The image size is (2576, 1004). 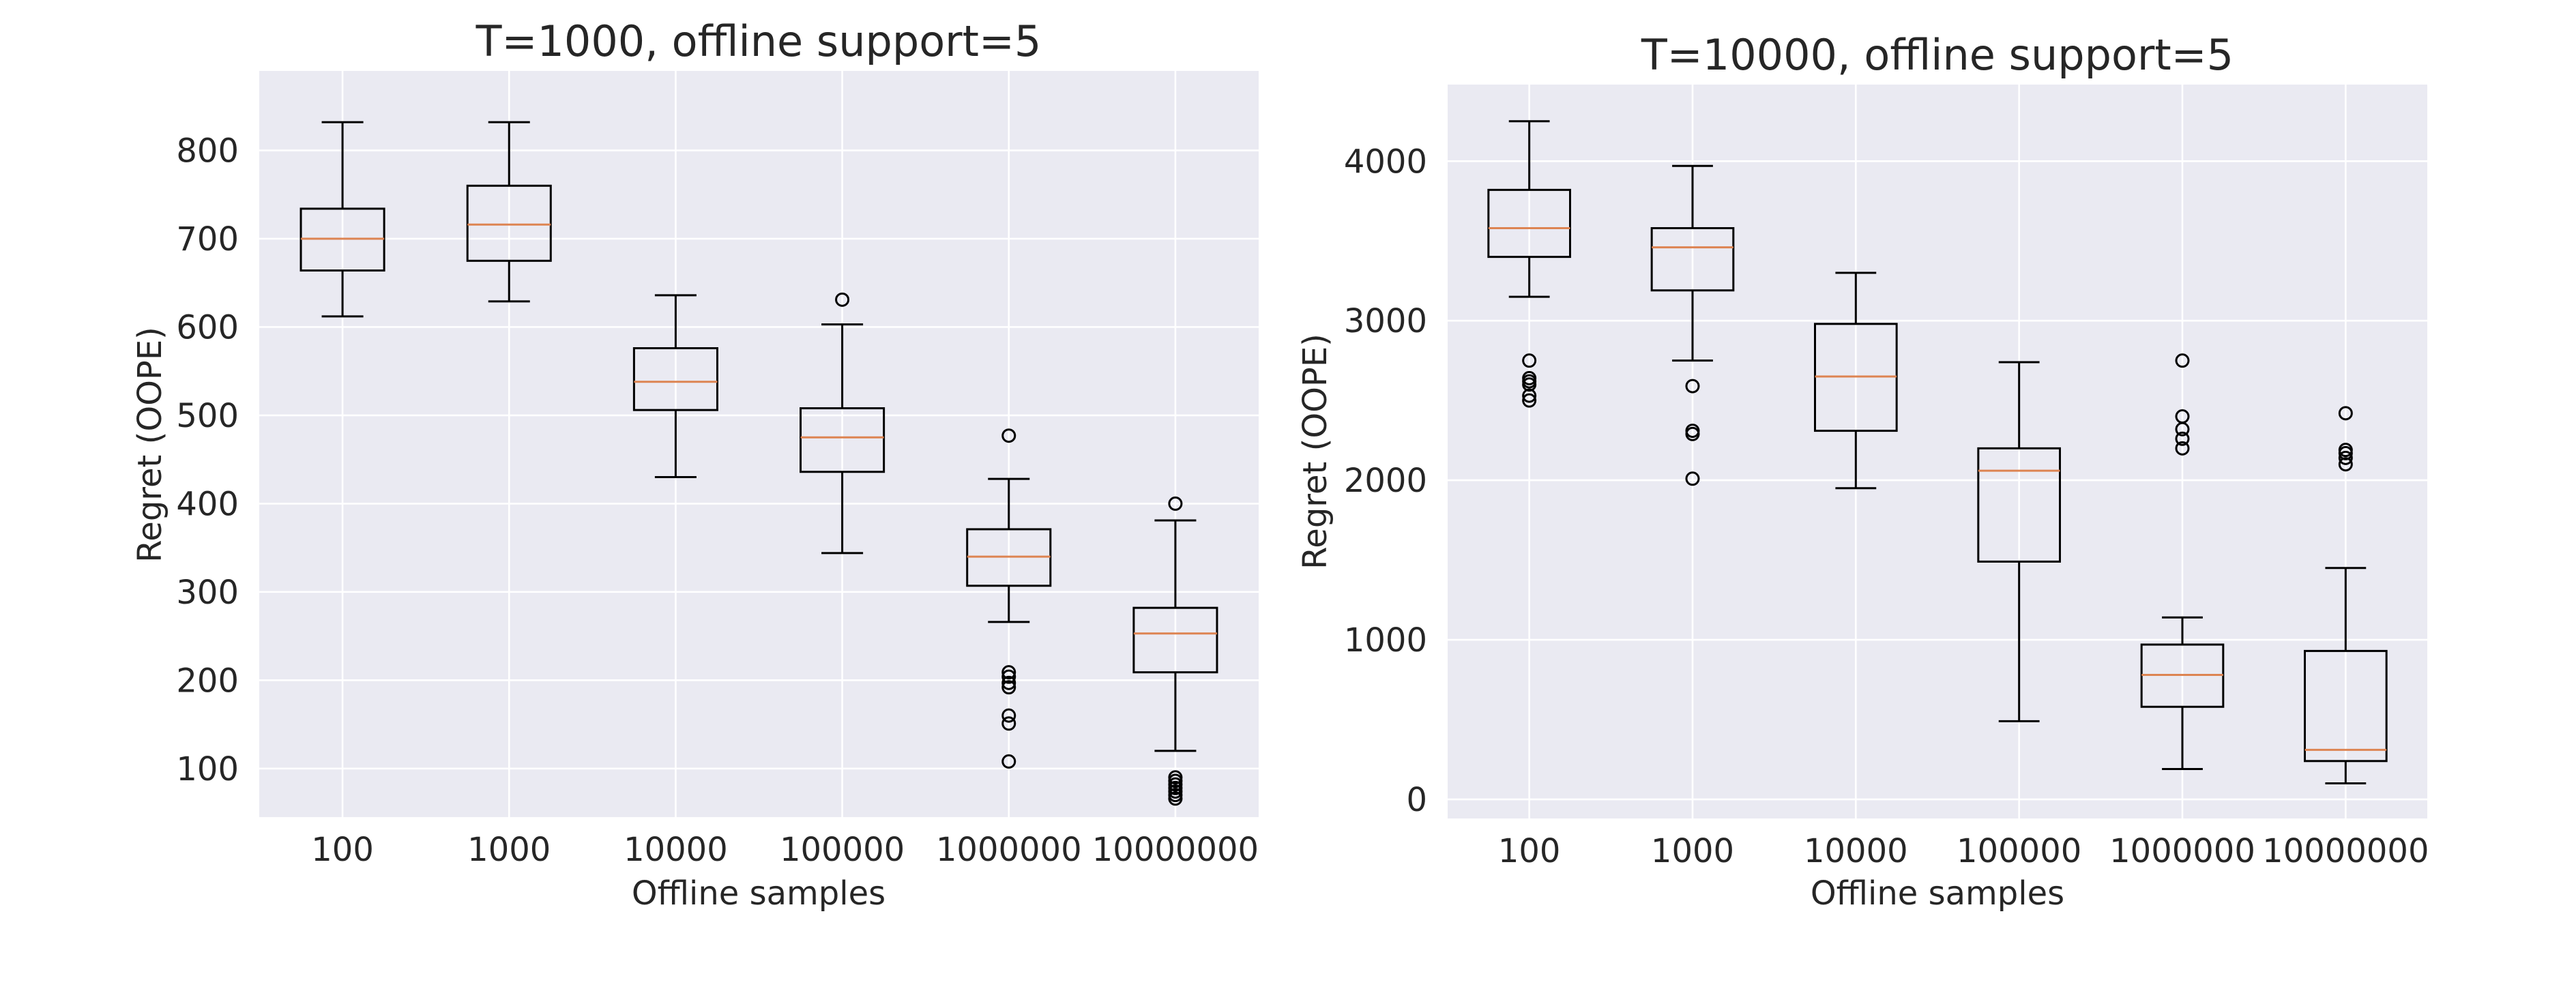 I want to click on left-y-tick-label: 200, so click(x=207, y=681).